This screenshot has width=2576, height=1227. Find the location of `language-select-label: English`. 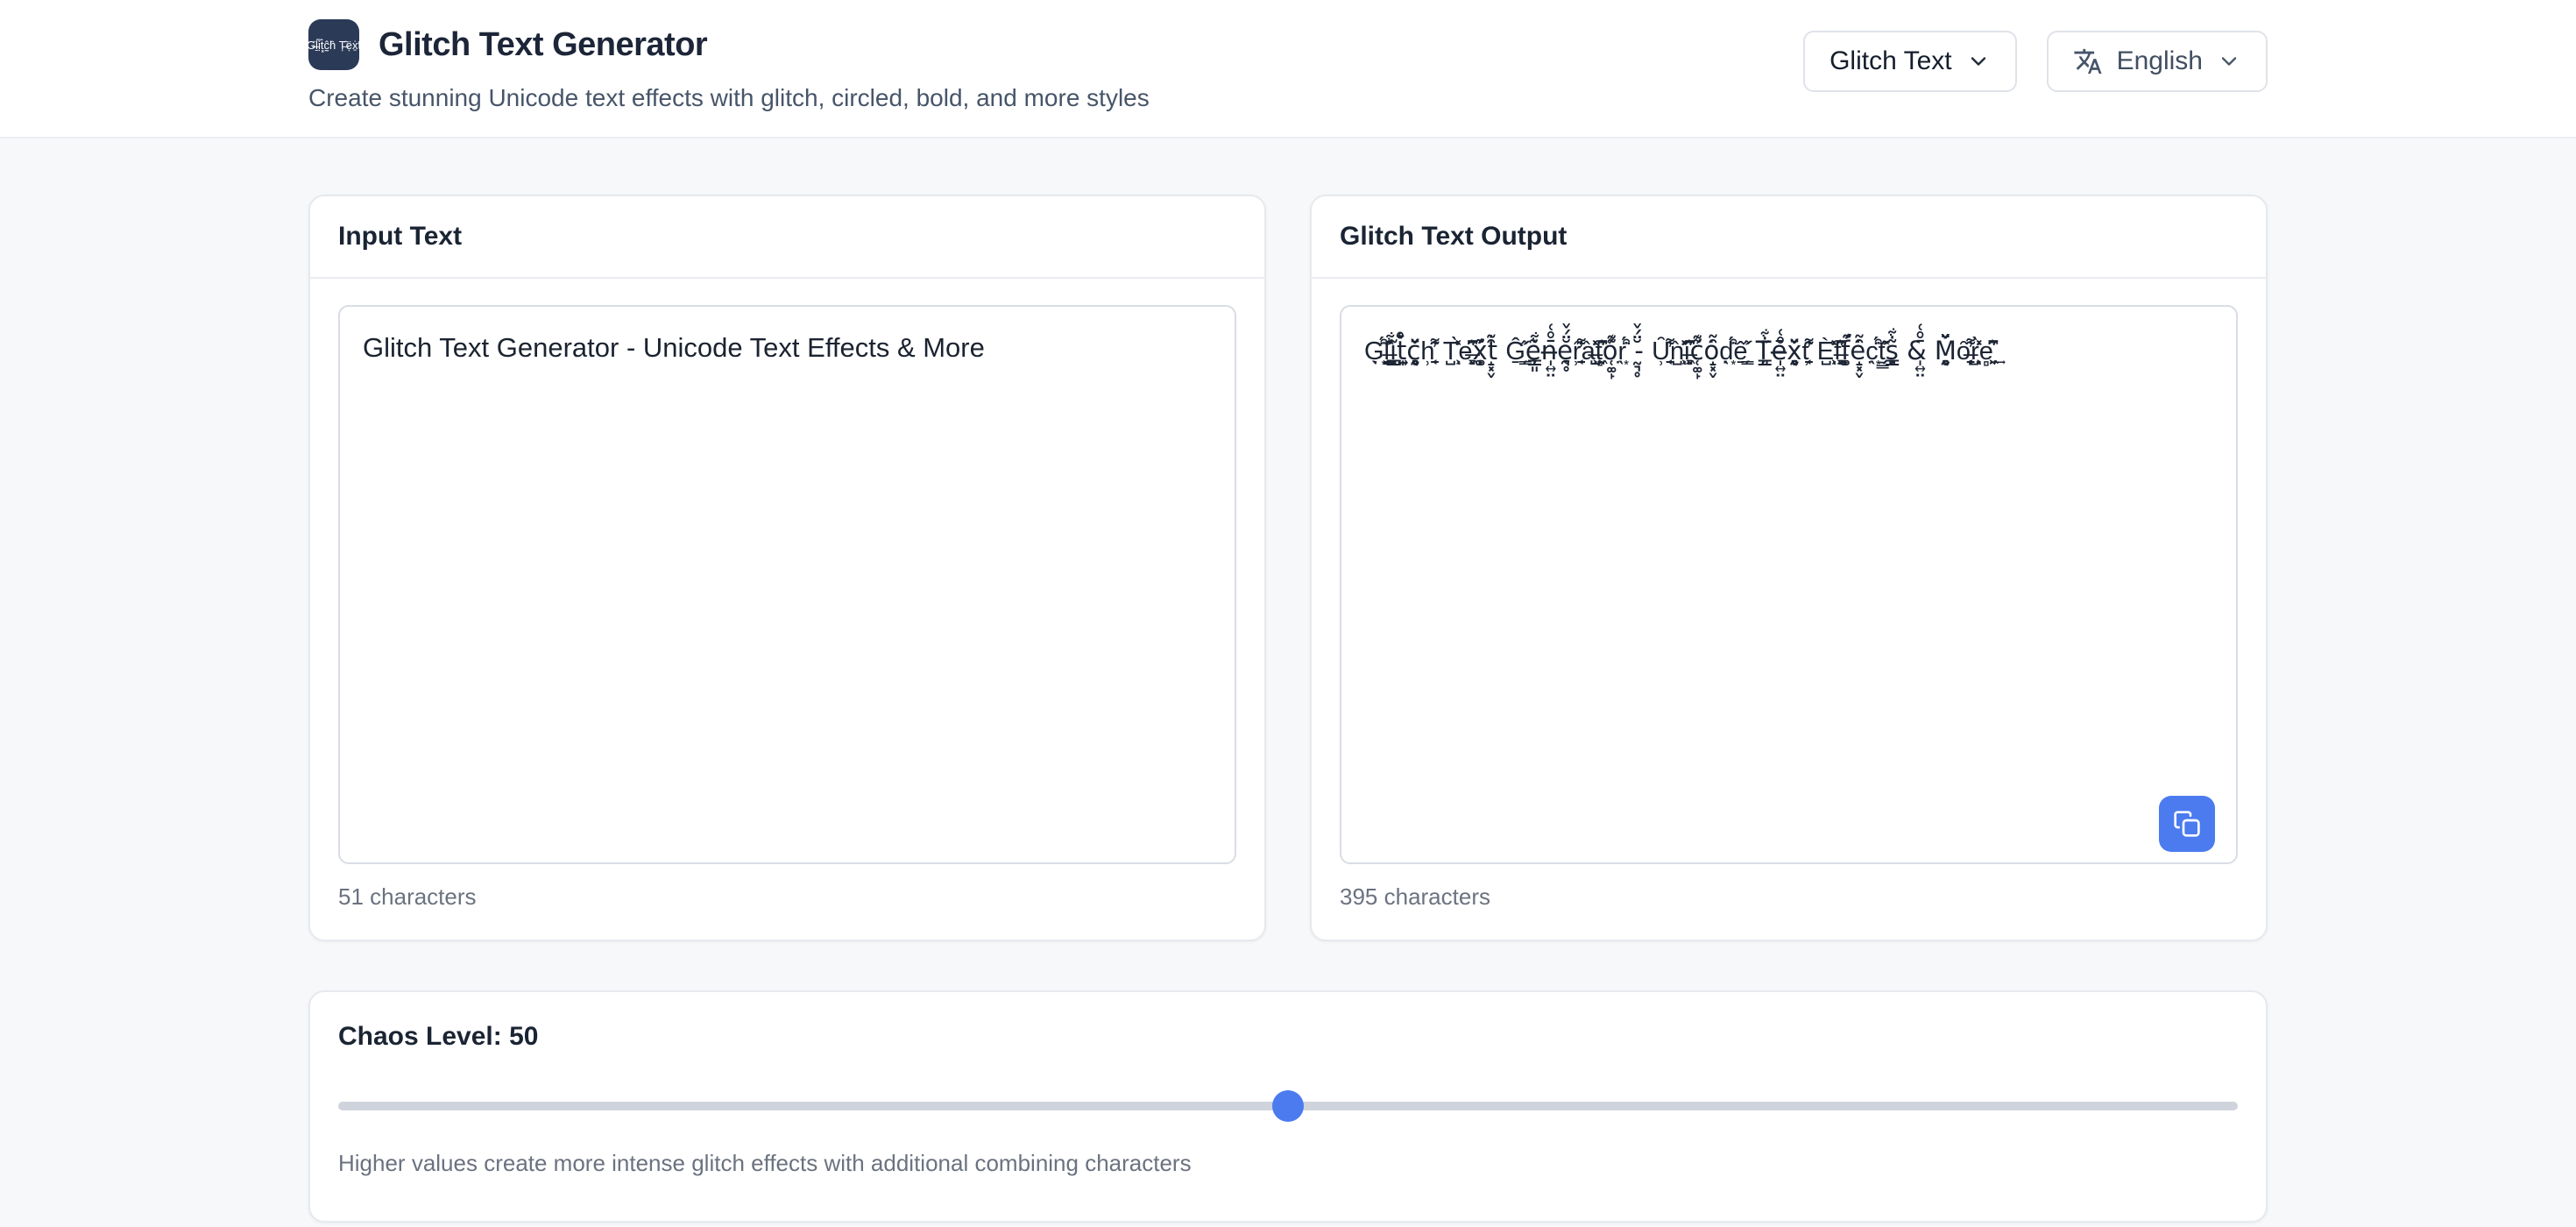

language-select-label: English is located at coordinates (2159, 60).